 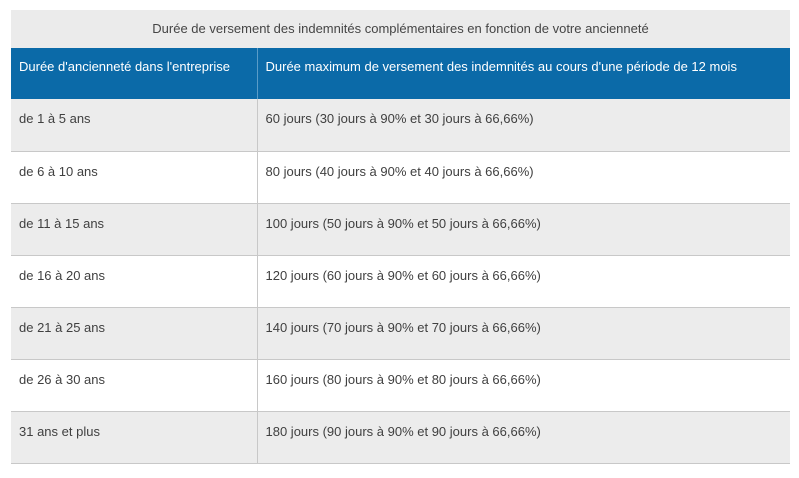 I want to click on header-seniority: Durée d'ancienneté dans l'entreprise, so click(x=134, y=73).